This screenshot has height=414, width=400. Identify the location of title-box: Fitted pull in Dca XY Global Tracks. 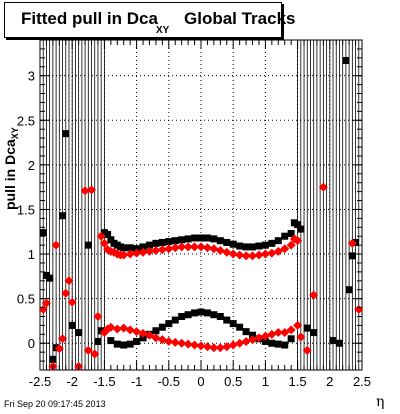
(150, 20).